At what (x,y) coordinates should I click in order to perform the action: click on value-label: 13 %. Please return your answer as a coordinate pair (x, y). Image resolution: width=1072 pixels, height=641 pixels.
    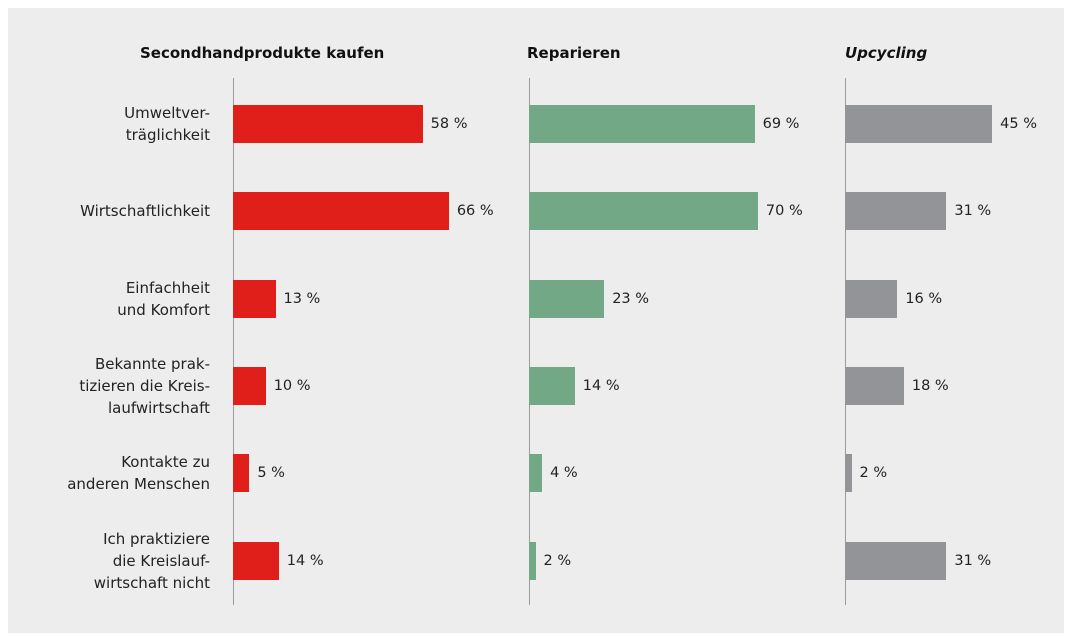
    Looking at the image, I should click on (302, 298).